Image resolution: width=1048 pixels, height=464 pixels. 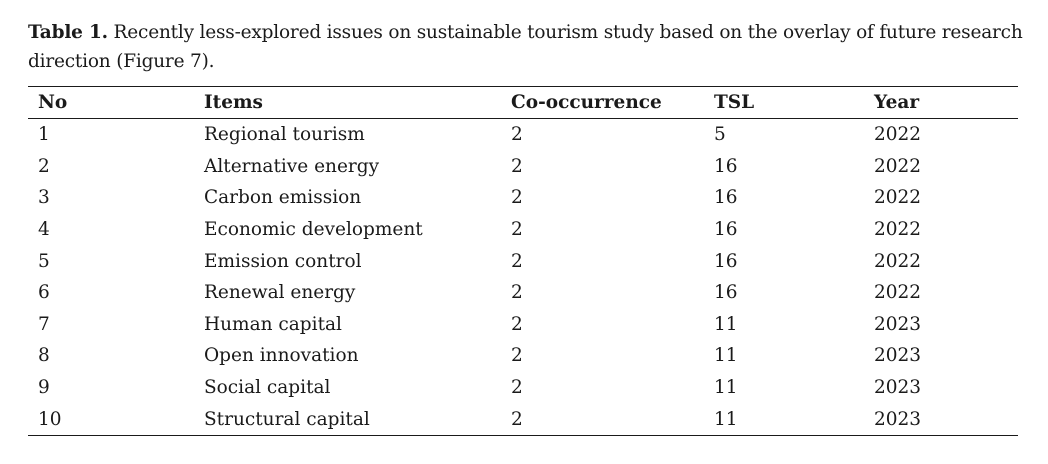 What do you see at coordinates (586, 102) in the screenshot?
I see `header-co-occurrence: Co-occurrence` at bounding box center [586, 102].